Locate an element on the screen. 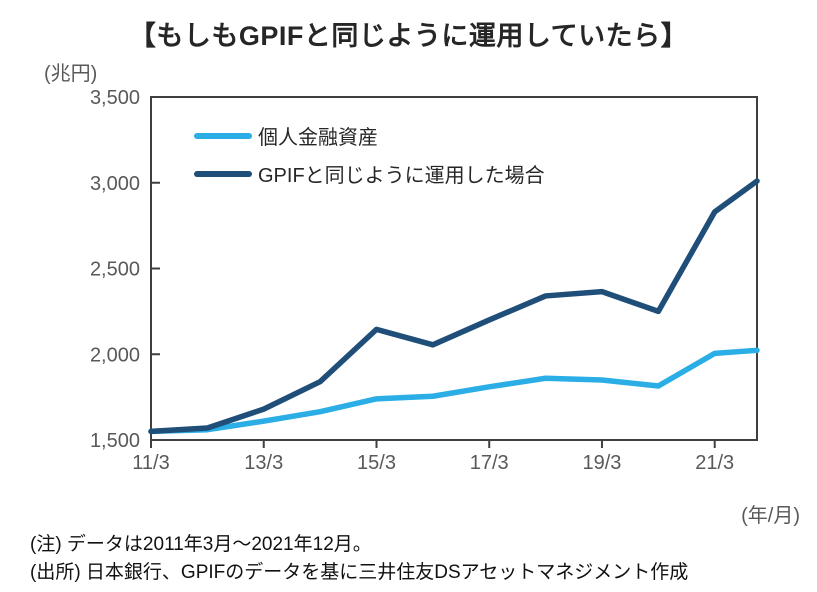  y-tick-label: 2,000 is located at coordinates (115, 355).